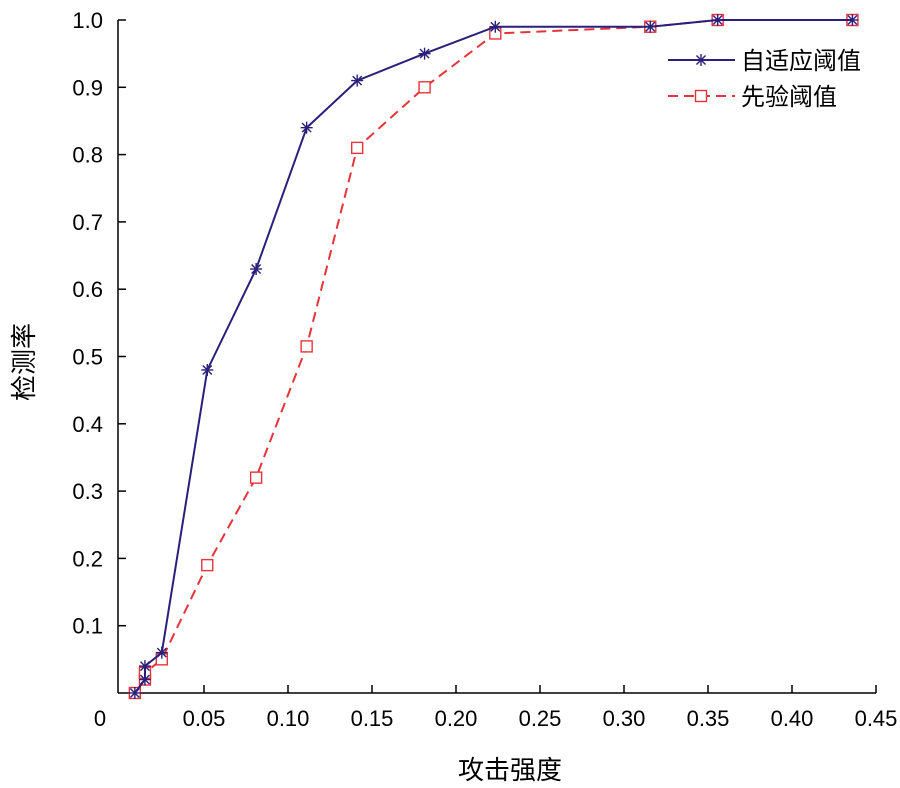  I want to click on y-tick-label: 0.9, so click(87, 87).